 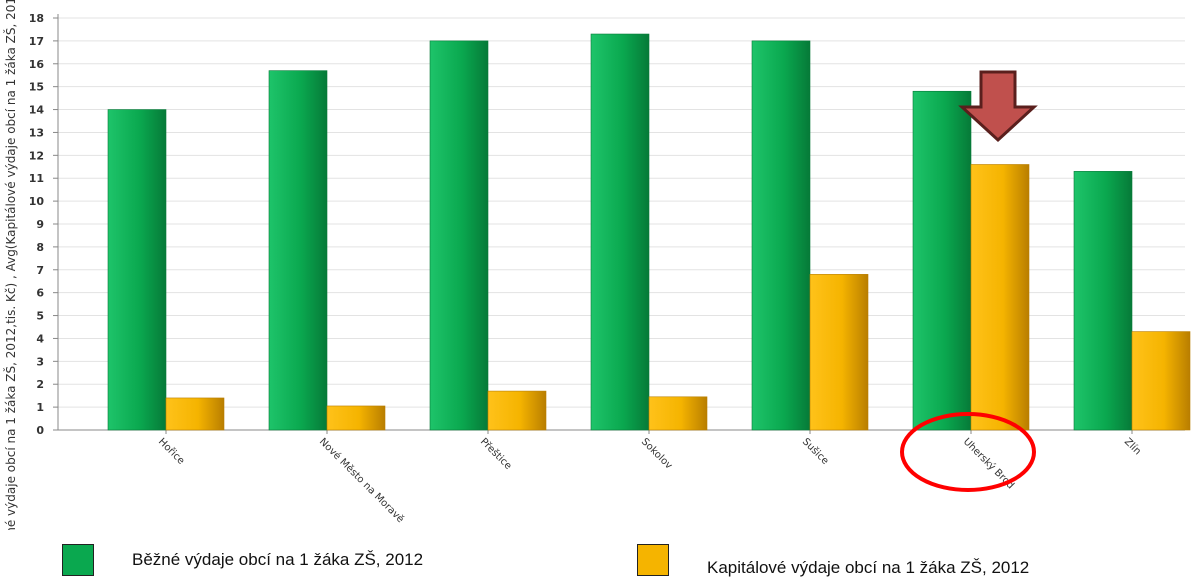 What do you see at coordinates (40, 270) in the screenshot?
I see `y-tick-label: 7` at bounding box center [40, 270].